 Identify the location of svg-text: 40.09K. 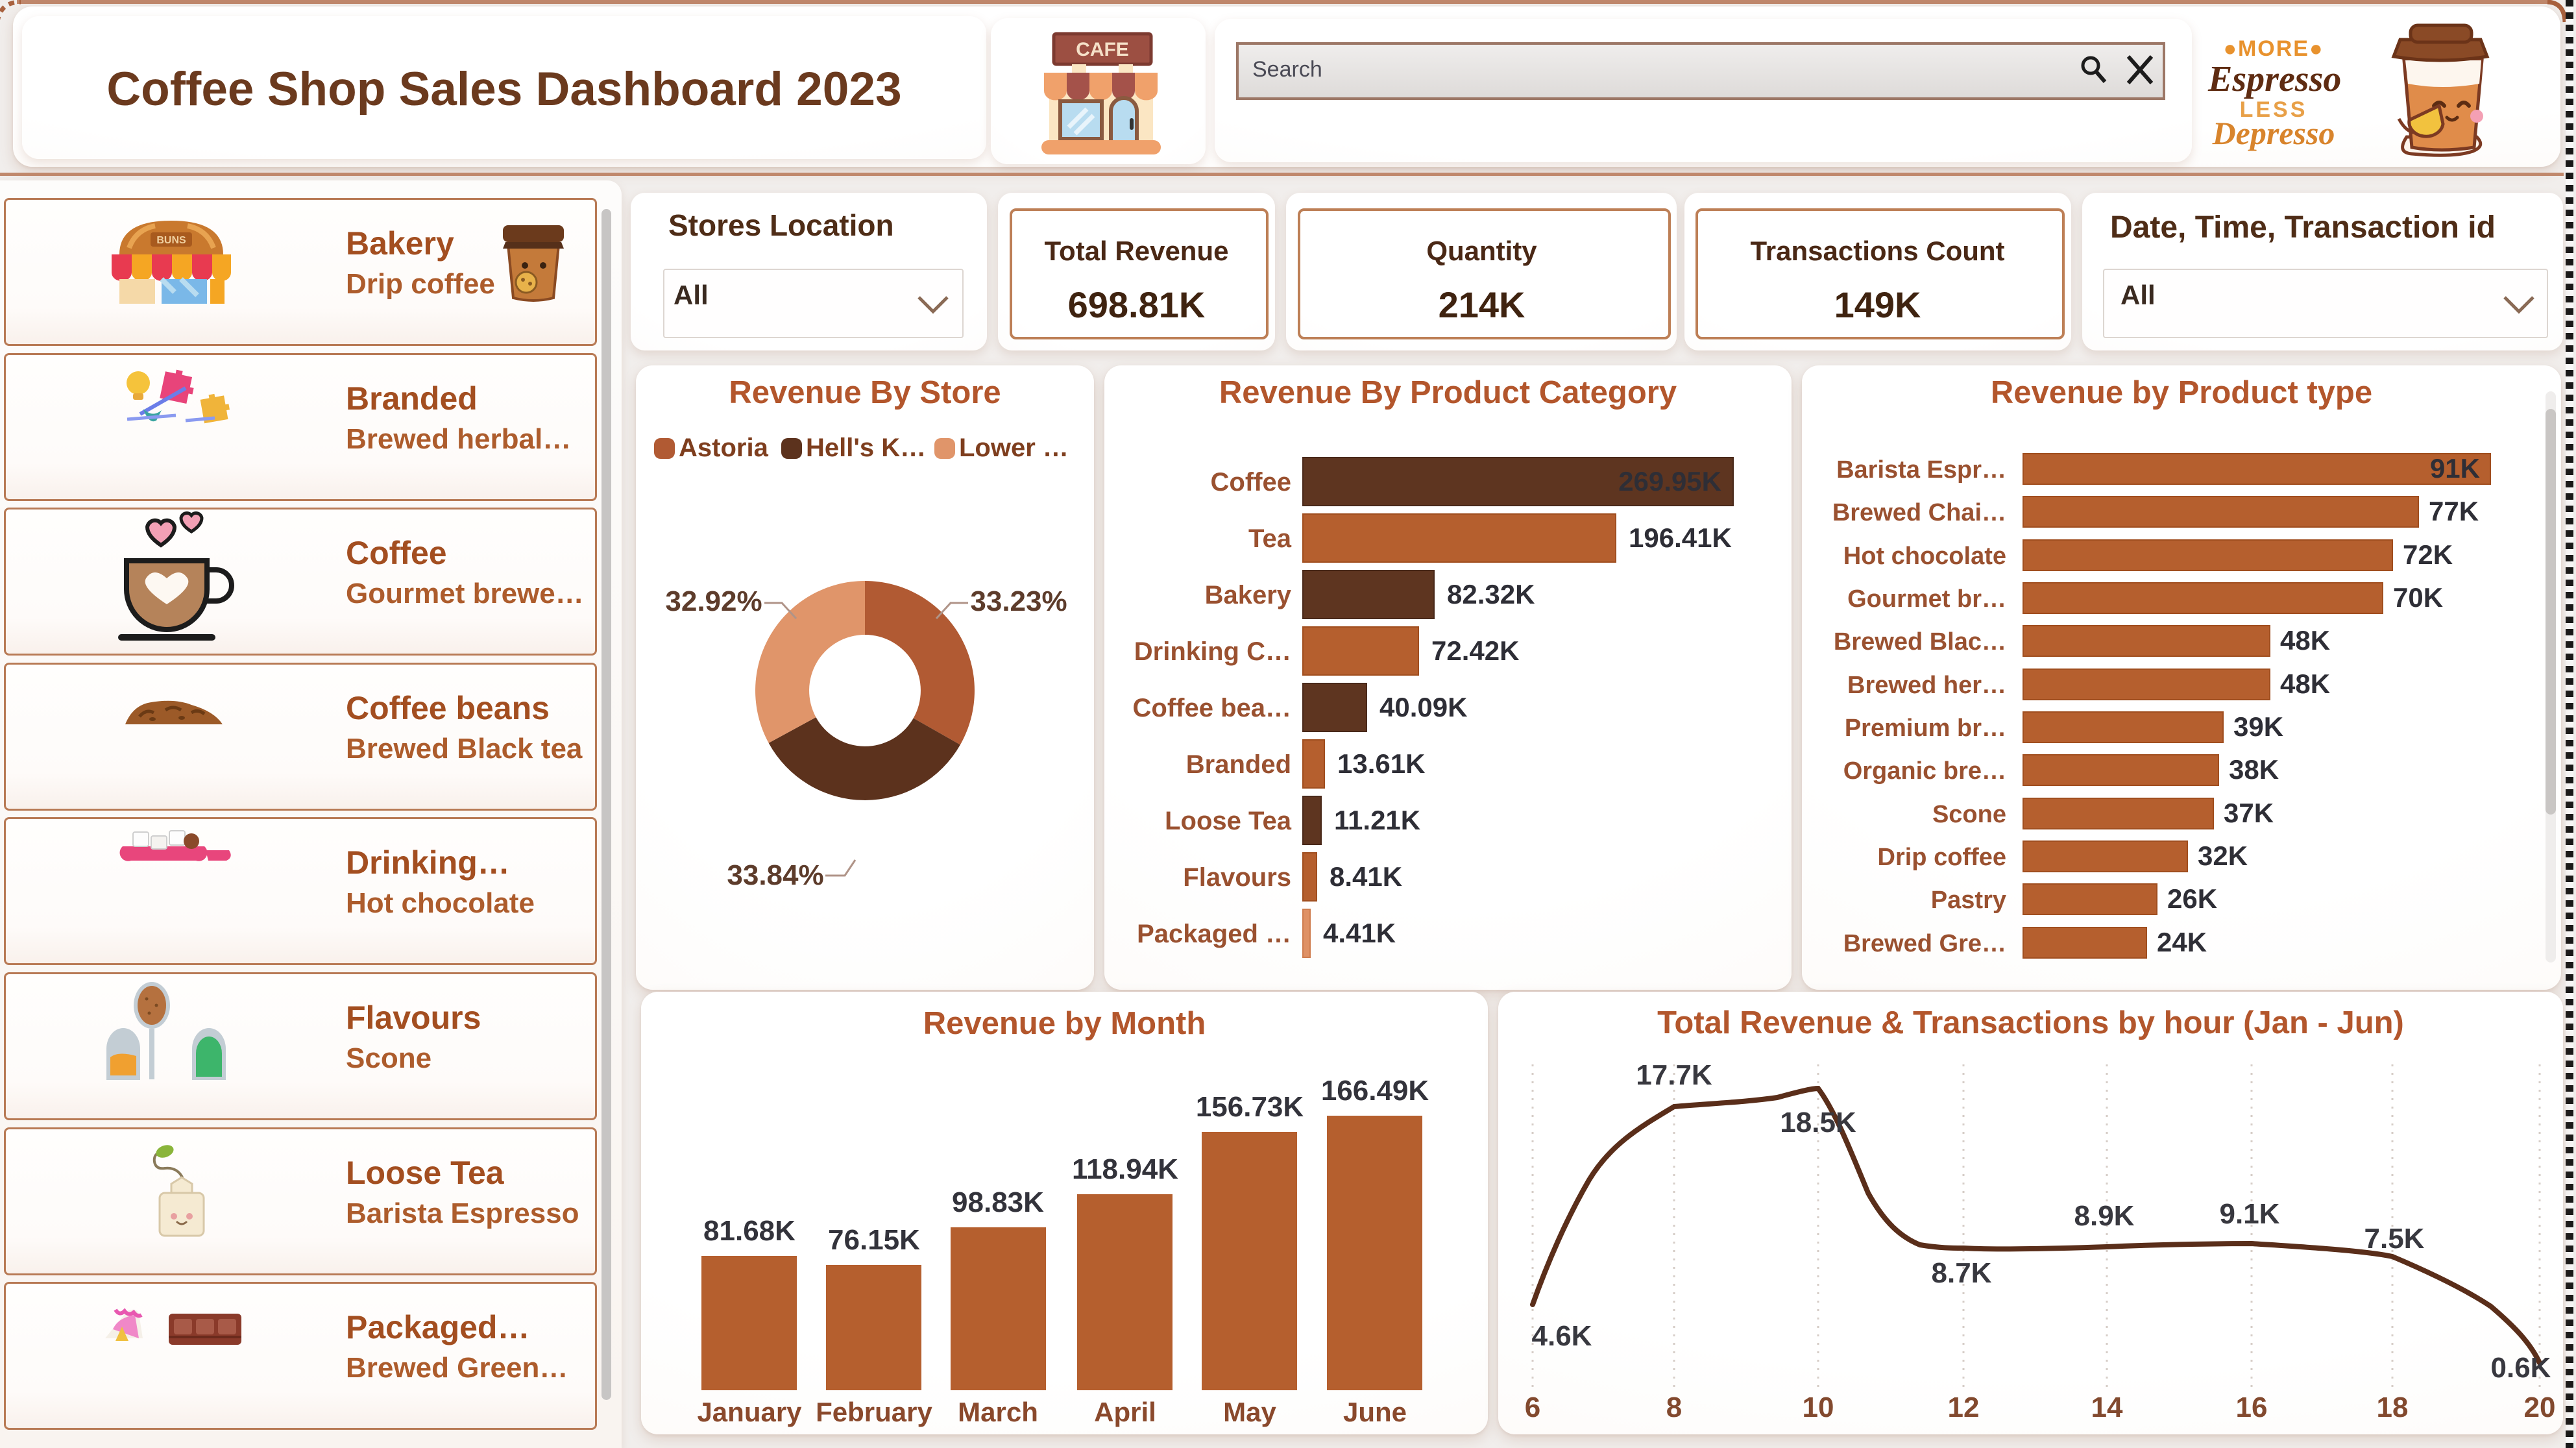
(1423, 707).